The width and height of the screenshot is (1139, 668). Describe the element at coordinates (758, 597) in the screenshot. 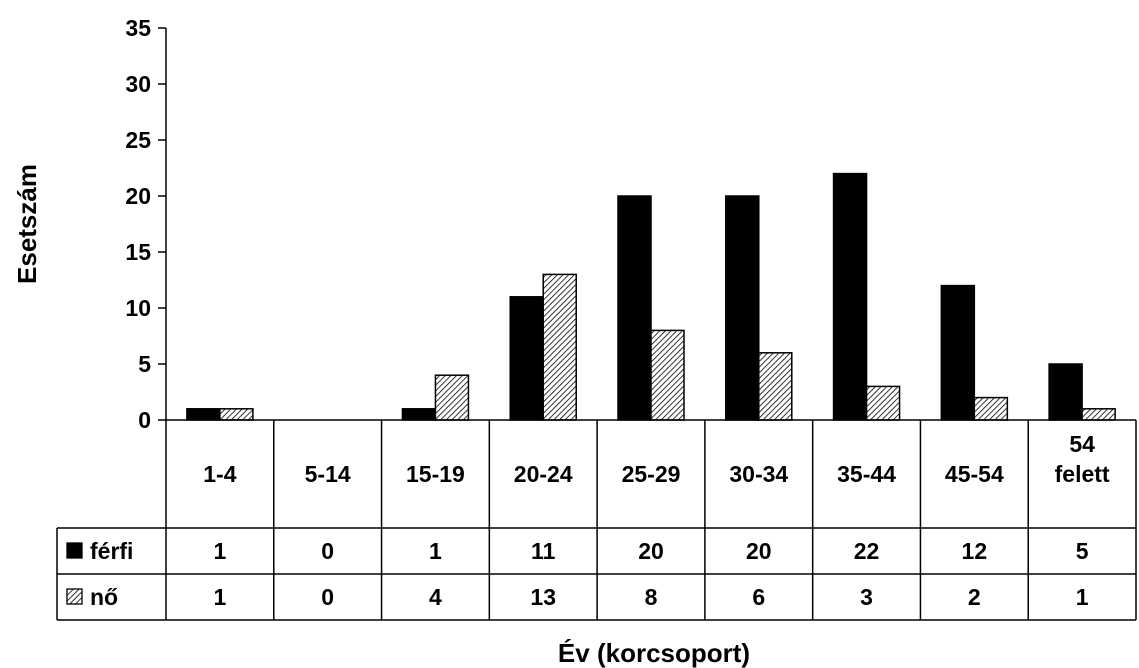

I see `table-value: 6` at that location.